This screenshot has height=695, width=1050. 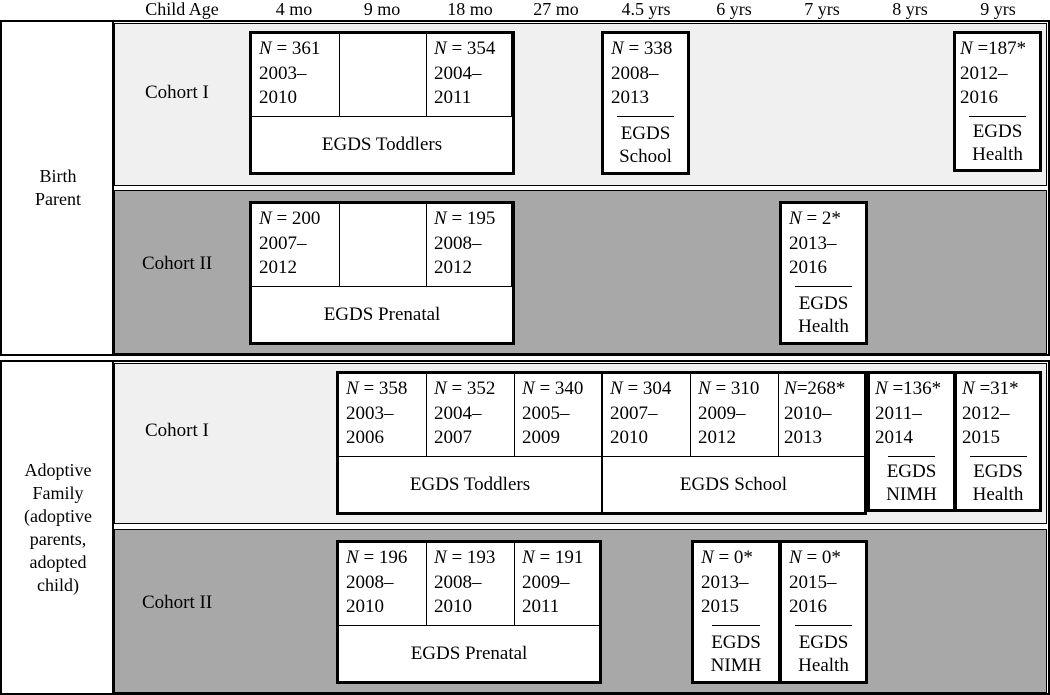 What do you see at coordinates (470, 9) in the screenshot?
I see `age-header-18mo: 18 mo` at bounding box center [470, 9].